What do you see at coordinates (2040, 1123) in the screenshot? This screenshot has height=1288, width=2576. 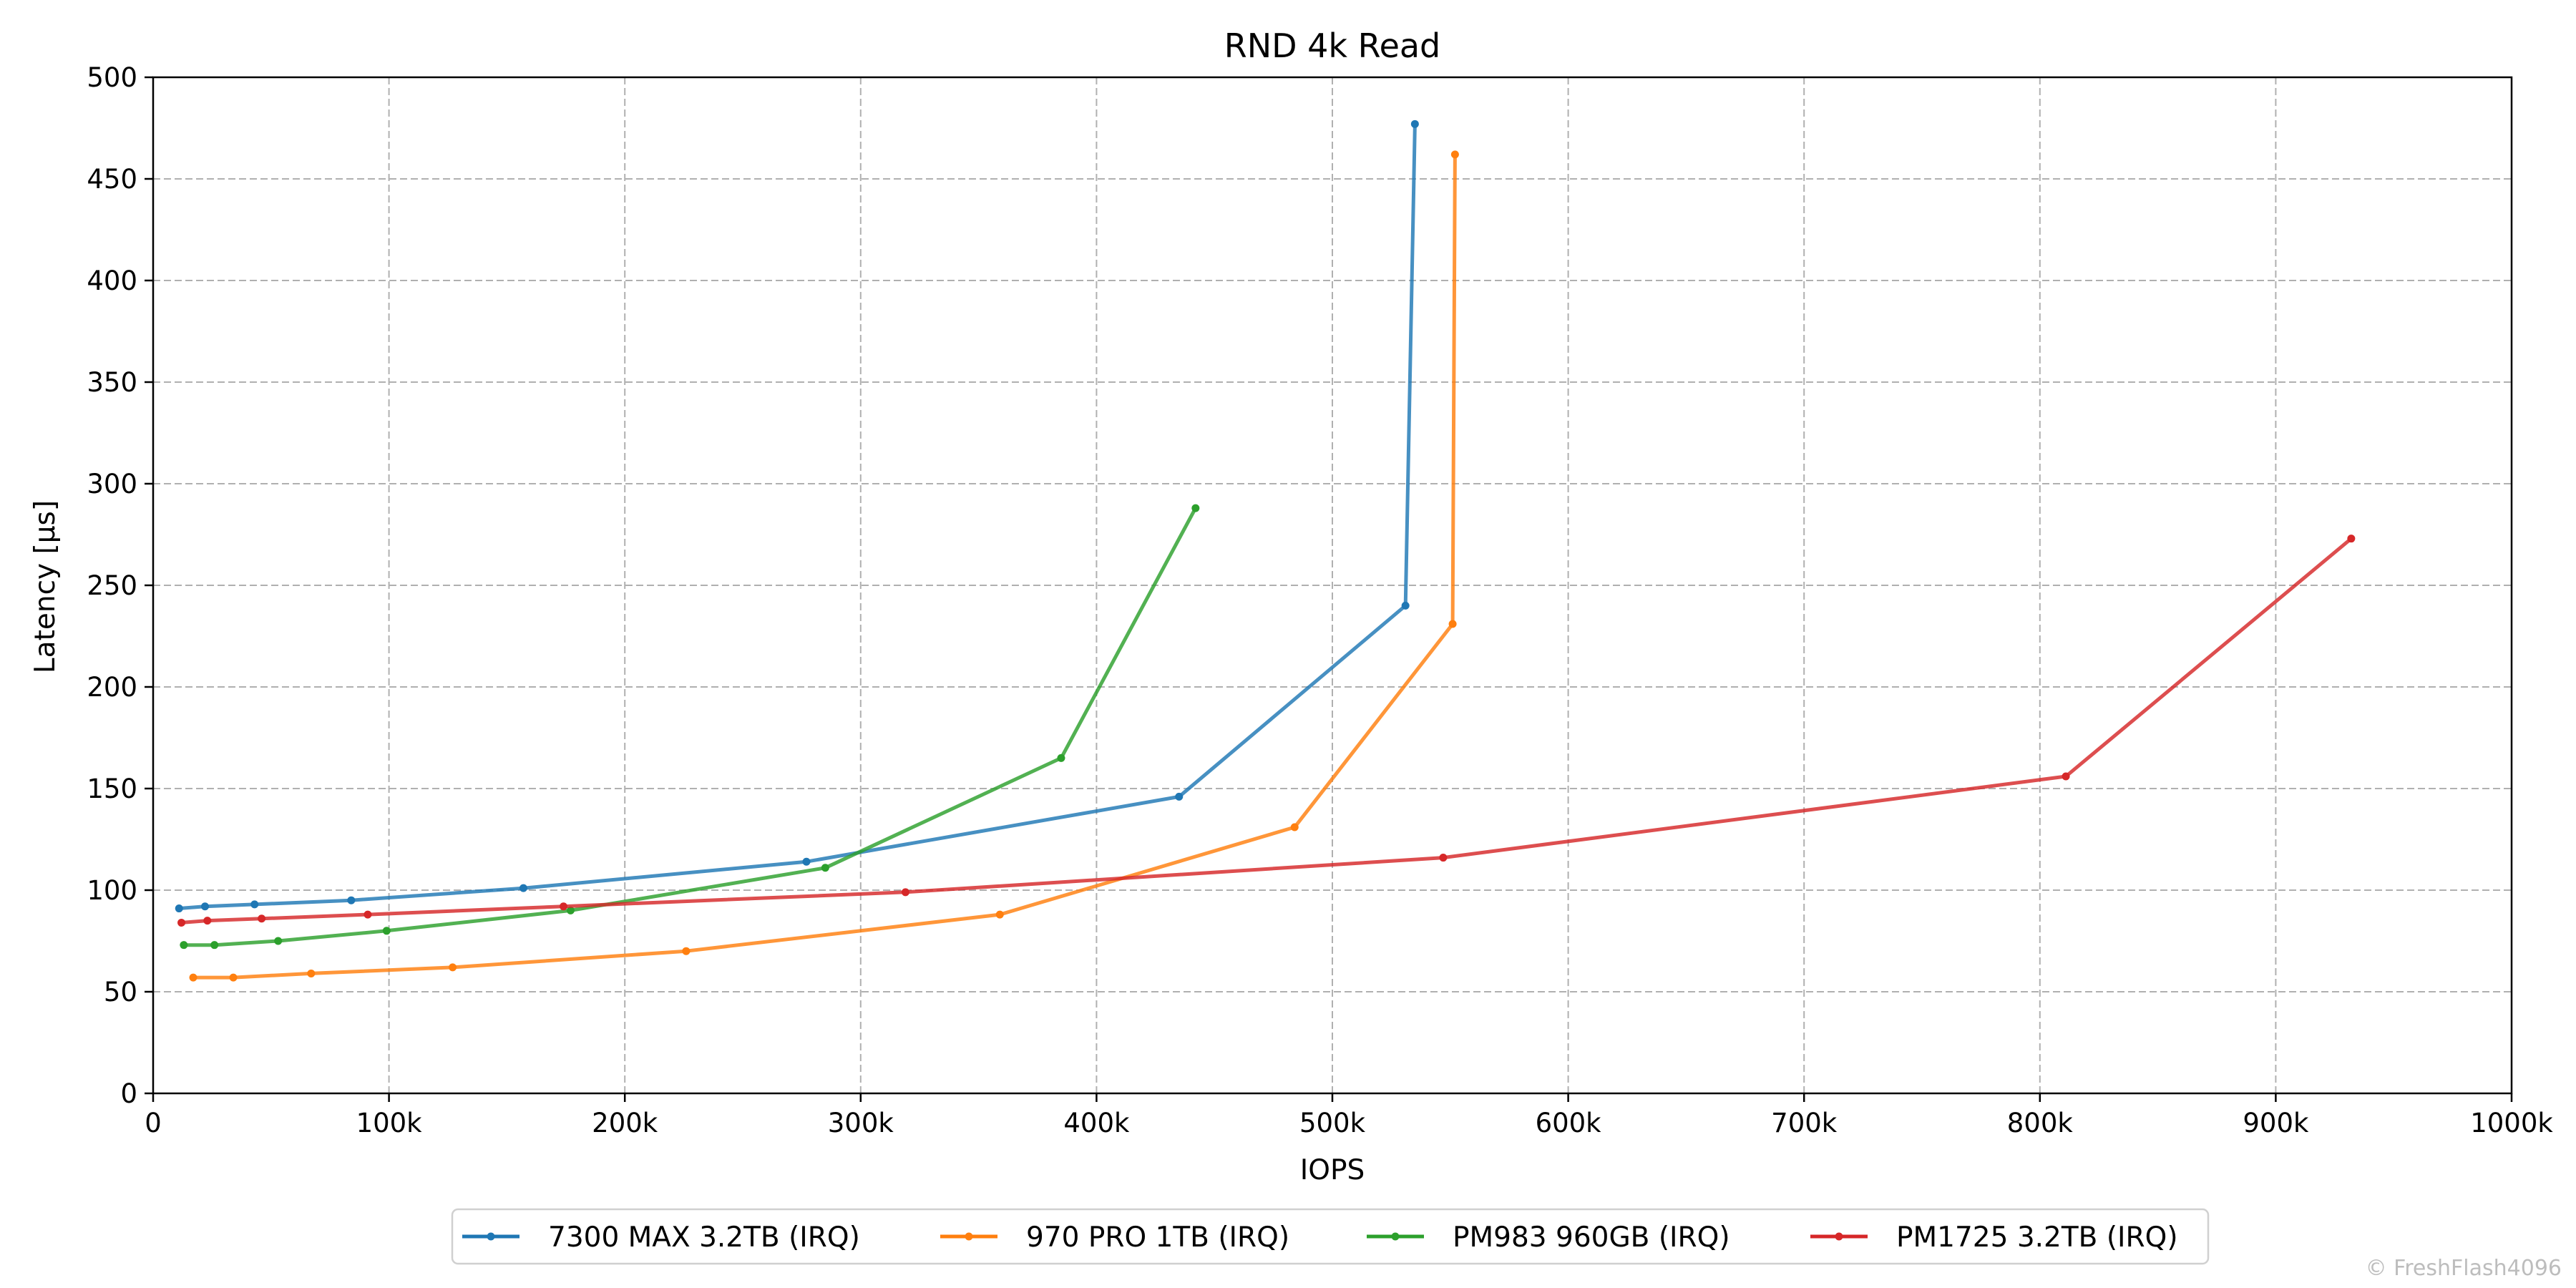 I see `x-tick-label: 800k` at bounding box center [2040, 1123].